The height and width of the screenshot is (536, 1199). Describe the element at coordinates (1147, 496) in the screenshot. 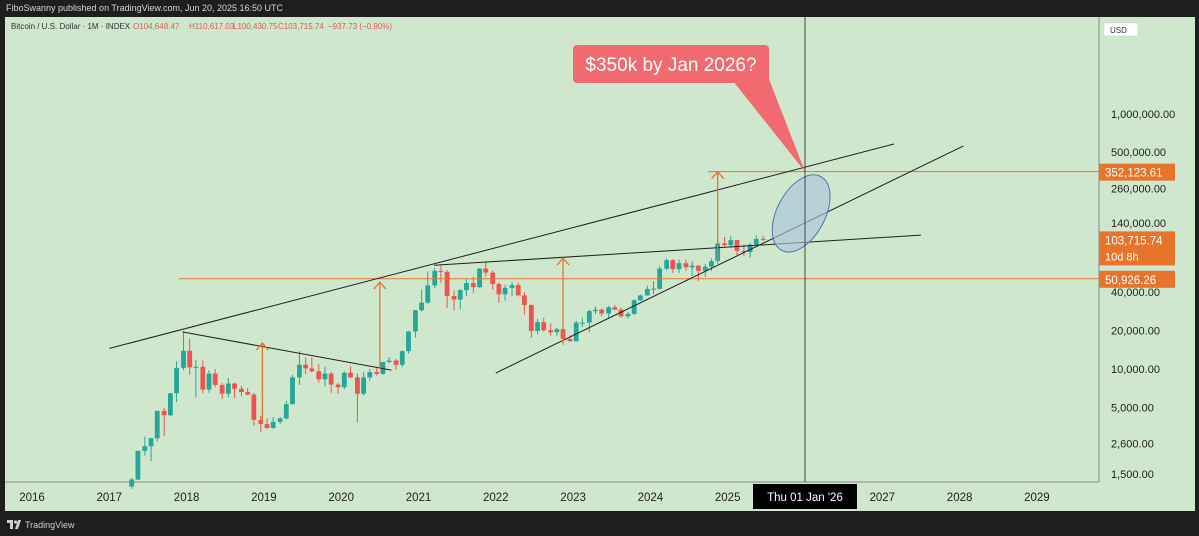

I see `axis-corner` at that location.